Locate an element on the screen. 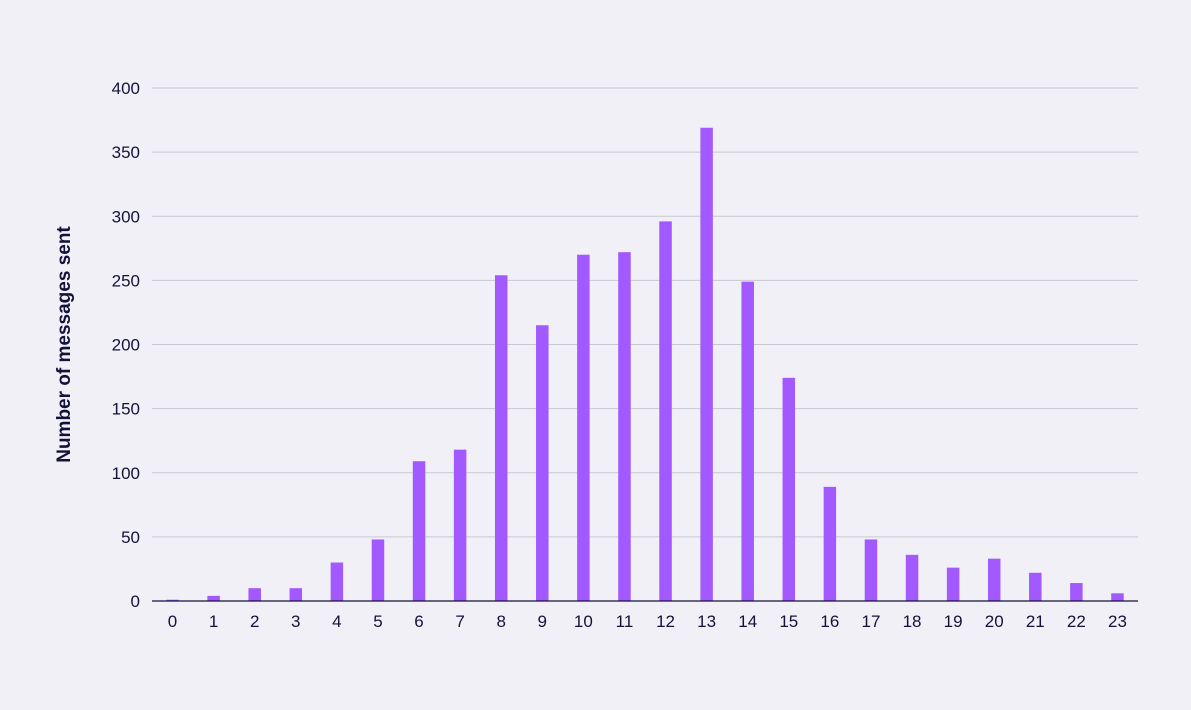 Image resolution: width=1191 pixels, height=710 pixels. x-tick-label: 9 is located at coordinates (542, 621).